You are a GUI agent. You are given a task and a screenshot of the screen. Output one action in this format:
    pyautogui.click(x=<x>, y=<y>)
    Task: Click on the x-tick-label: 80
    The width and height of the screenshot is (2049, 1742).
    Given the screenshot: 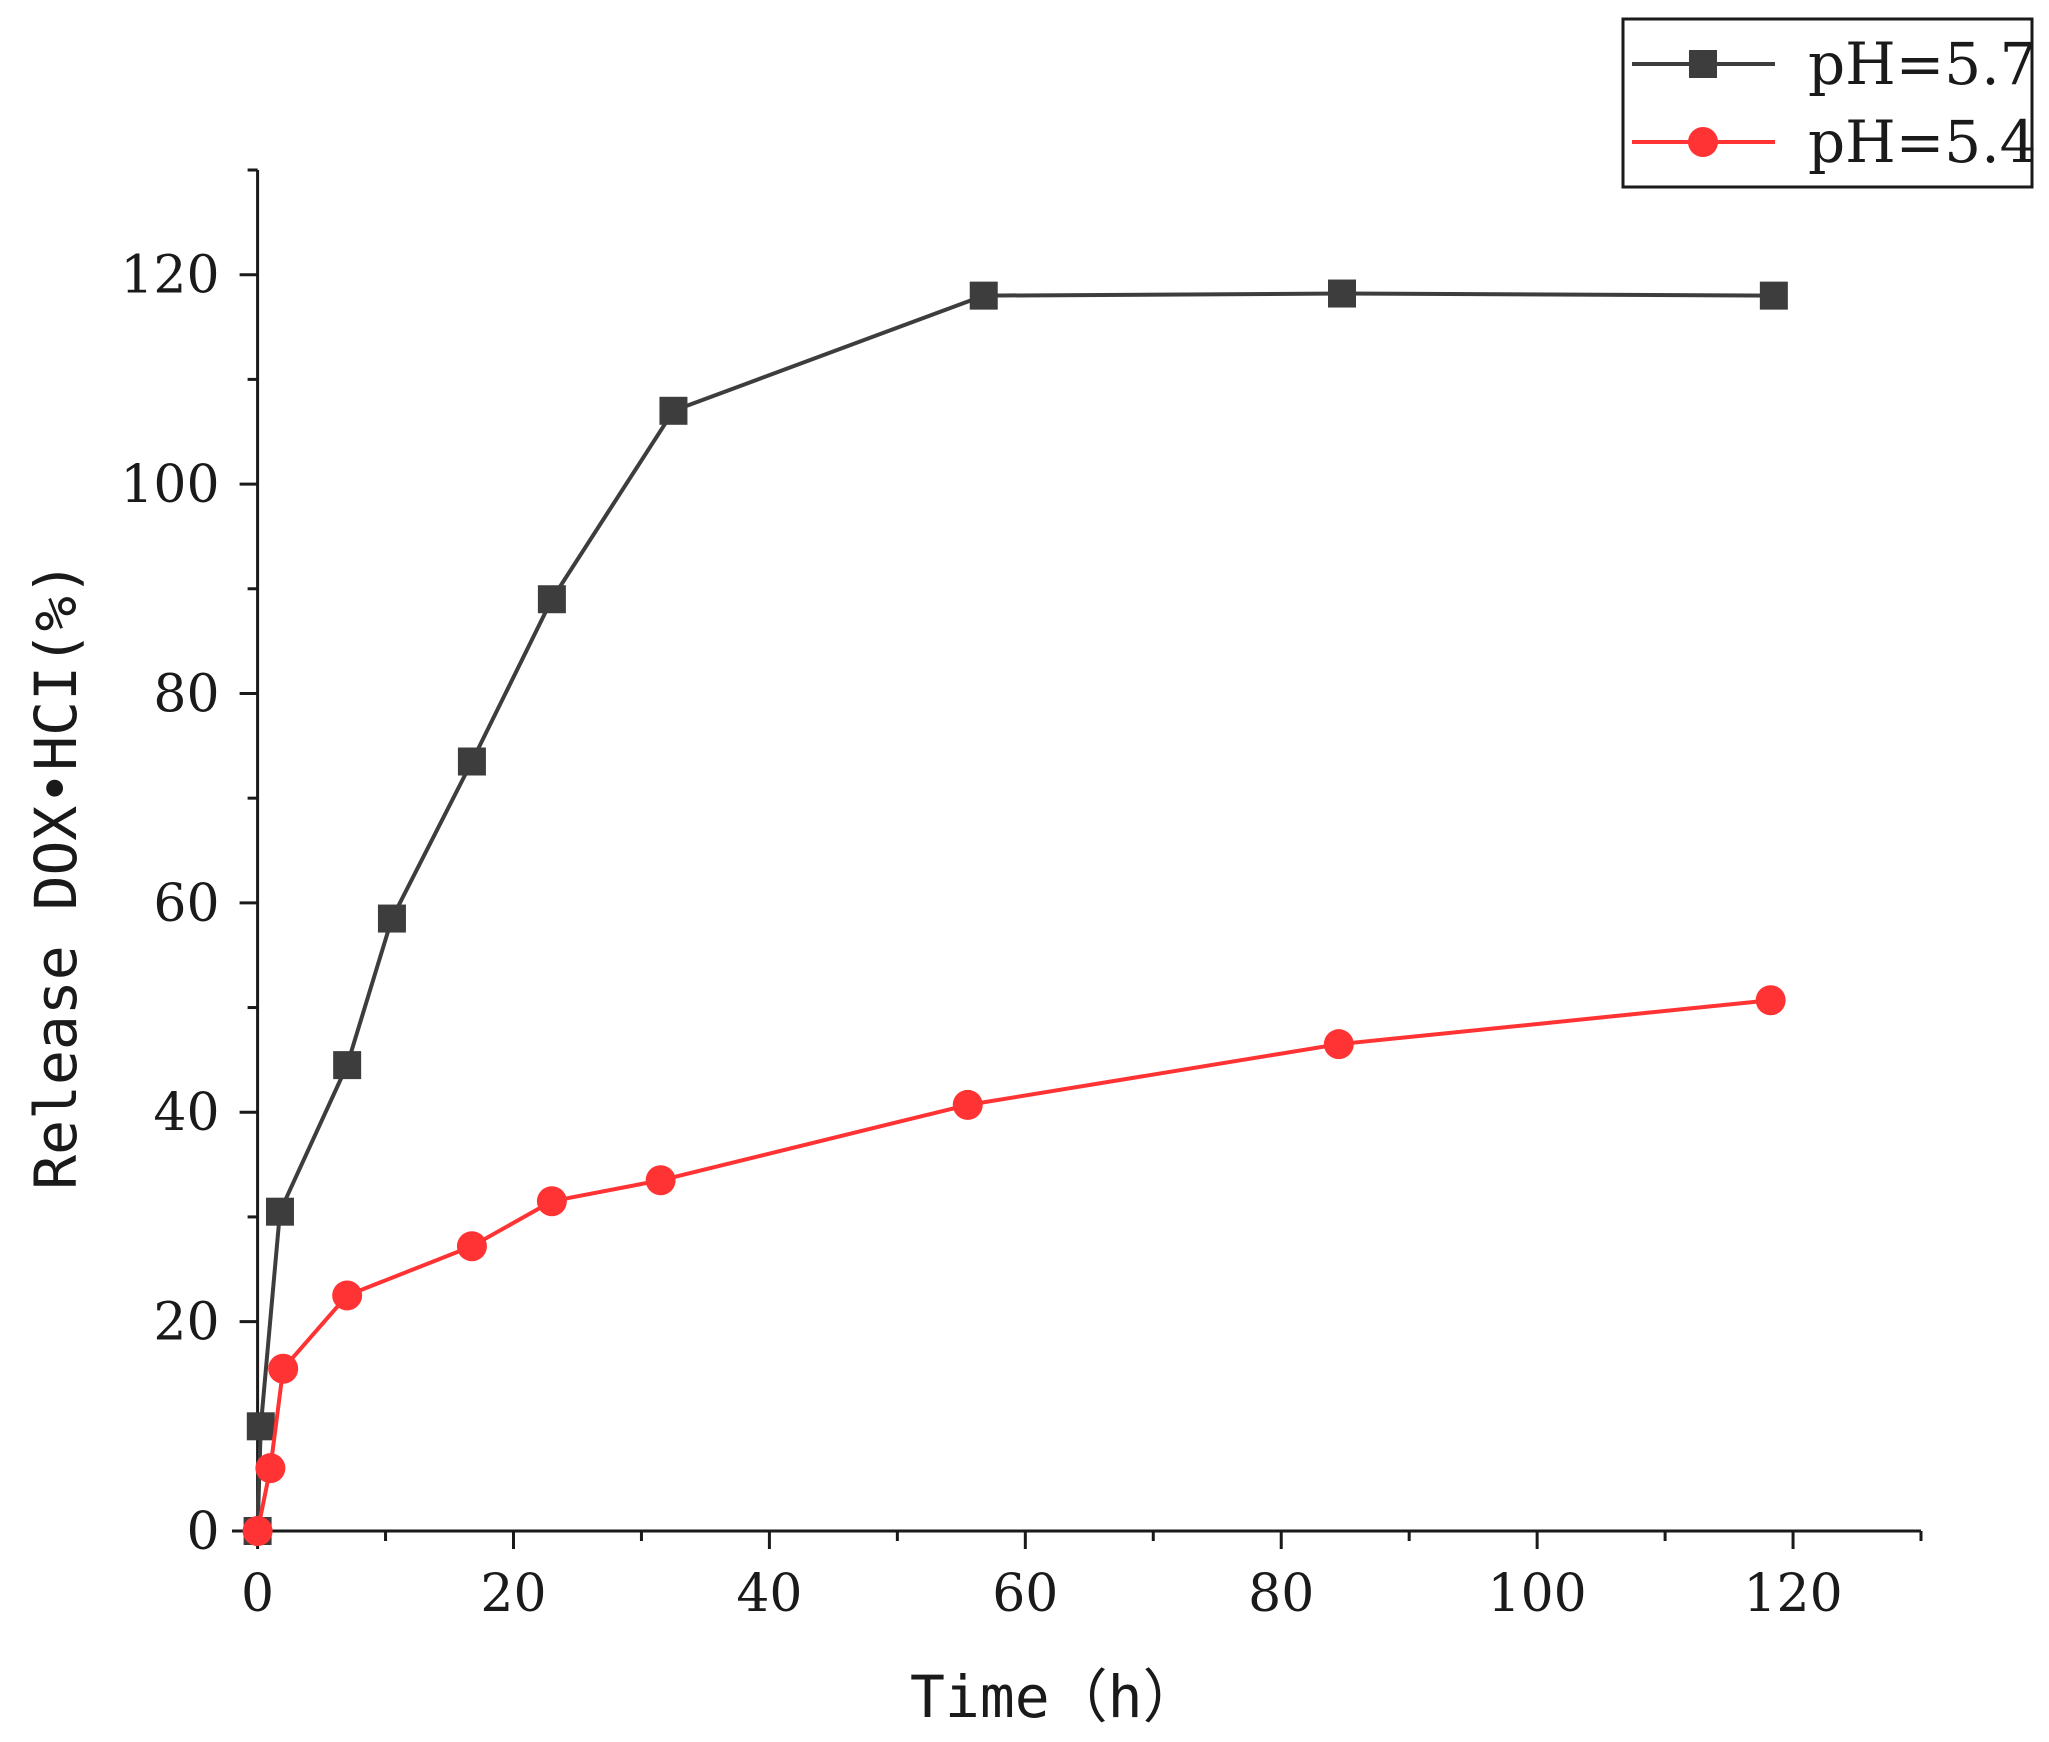 What is the action you would take?
    pyautogui.click(x=1281, y=1594)
    